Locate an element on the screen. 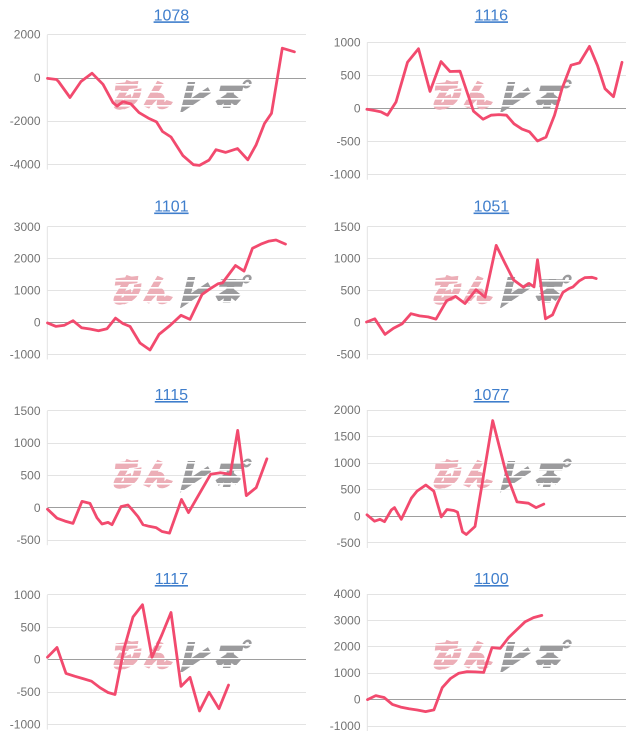 The height and width of the screenshot is (745, 640). svg-text: 4000 is located at coordinates (347, 594).